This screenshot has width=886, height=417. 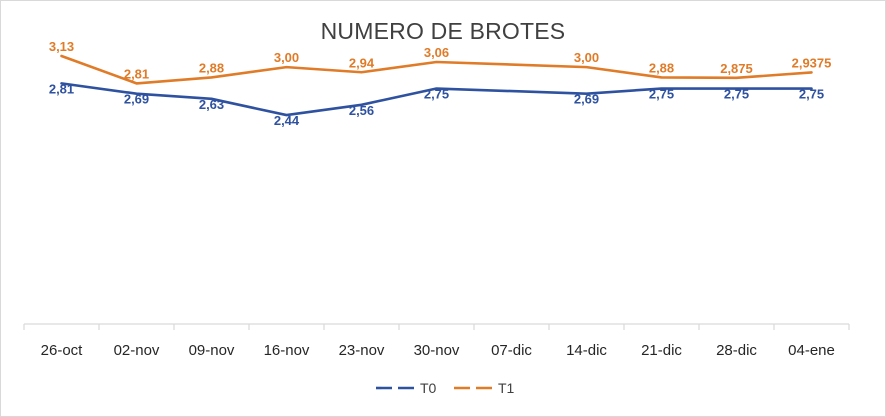 What do you see at coordinates (212, 350) in the screenshot?
I see `x-tick-label: 09-nov` at bounding box center [212, 350].